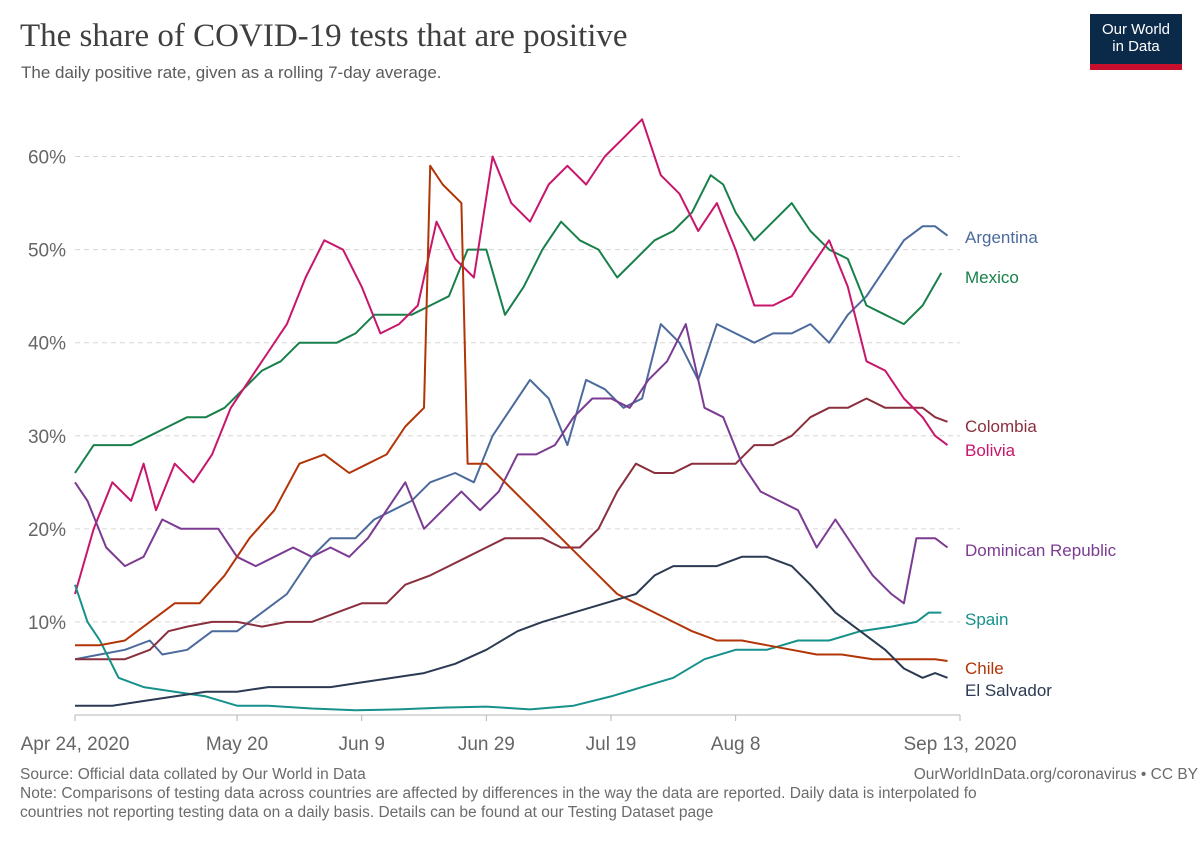  Describe the element at coordinates (47, 437) in the screenshot. I see `y-tick-label: 30%` at that location.